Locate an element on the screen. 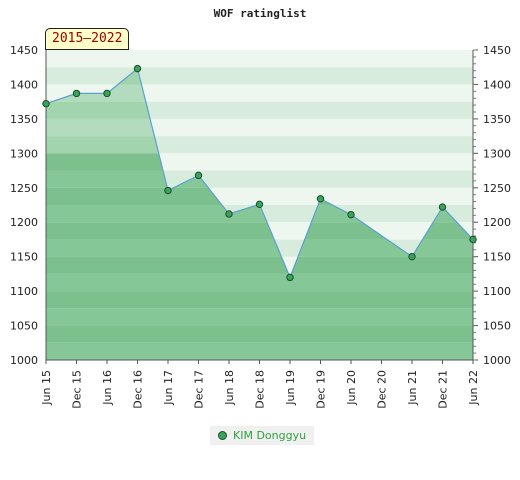 This screenshot has width=520, height=480. y-tick-label-left: 1050 is located at coordinates (24, 326).